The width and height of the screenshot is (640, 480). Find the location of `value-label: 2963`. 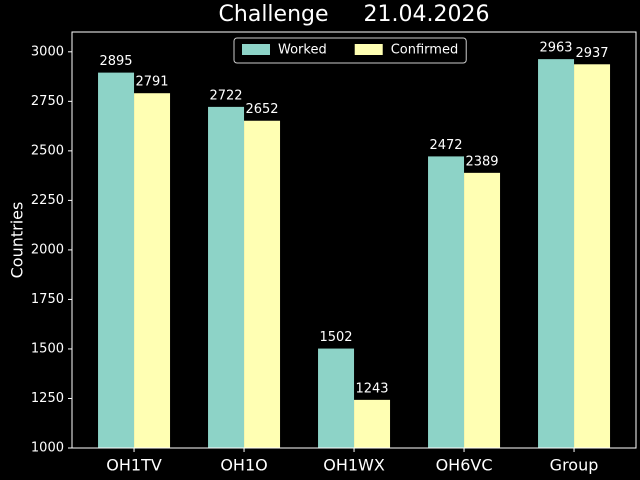

value-label: 2963 is located at coordinates (555, 48).